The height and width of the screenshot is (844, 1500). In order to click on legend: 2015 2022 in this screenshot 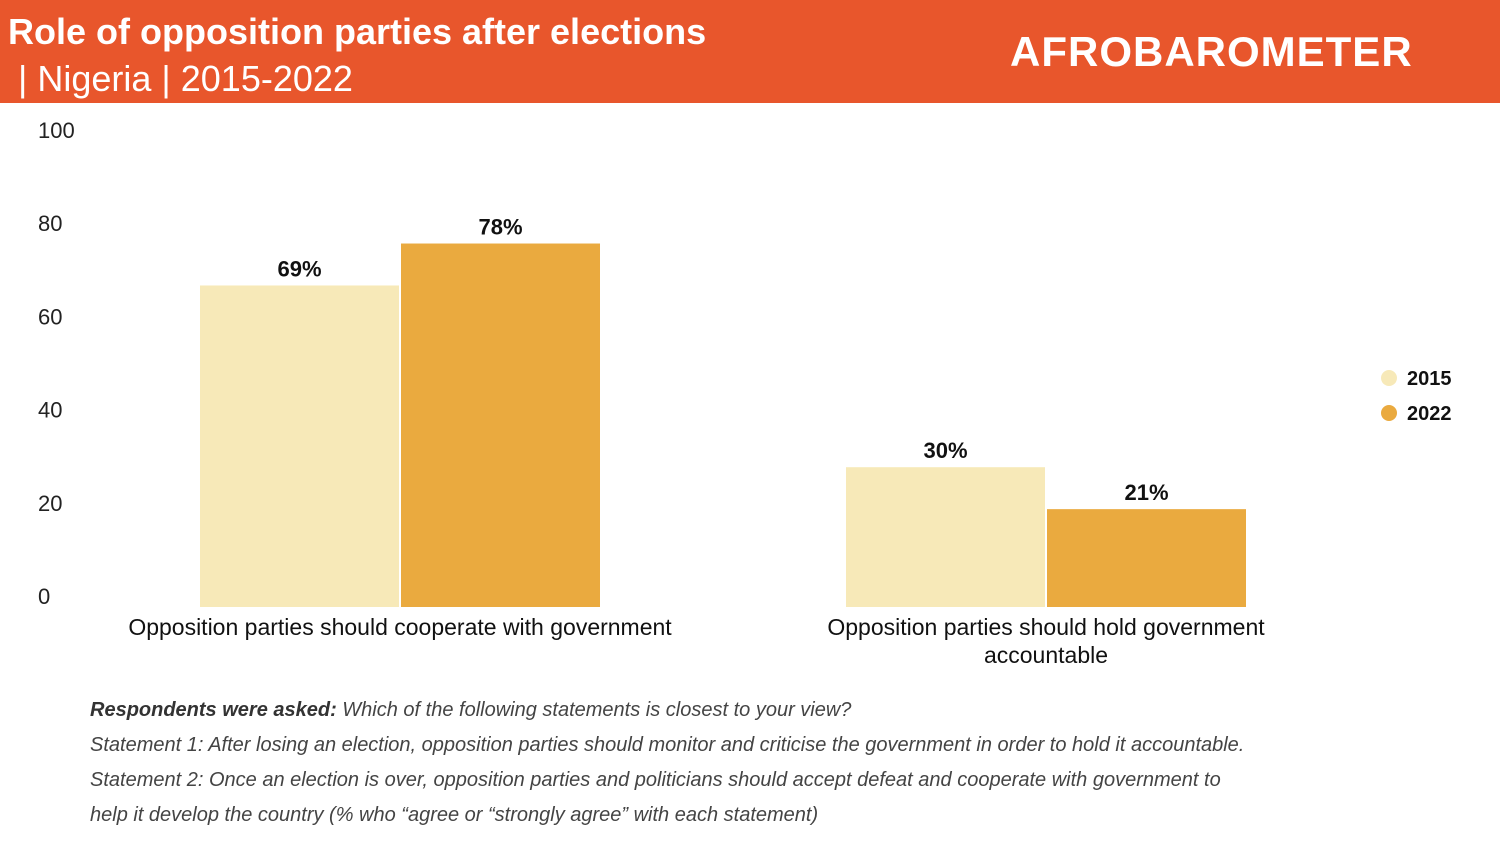, I will do `click(1416, 396)`.